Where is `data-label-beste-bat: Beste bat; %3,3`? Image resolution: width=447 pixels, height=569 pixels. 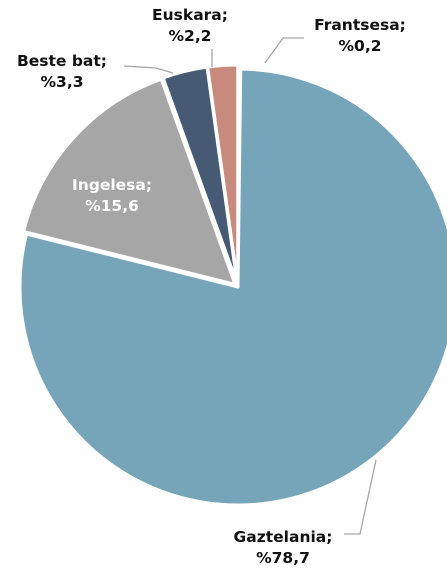 data-label-beste-bat: Beste bat; %3,3 is located at coordinates (62, 71).